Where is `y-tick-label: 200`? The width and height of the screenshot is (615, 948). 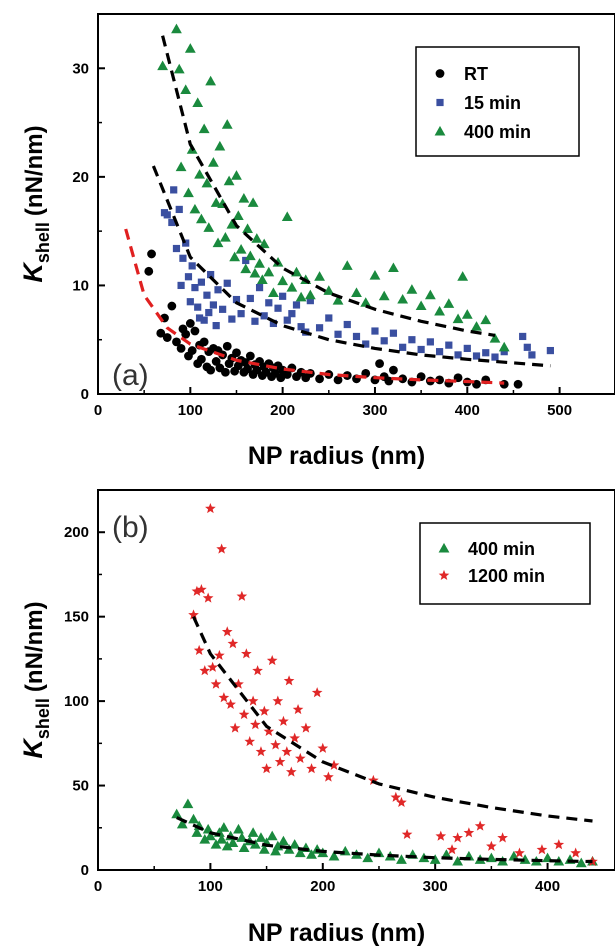
y-tick-label: 200 is located at coordinates (76, 532).